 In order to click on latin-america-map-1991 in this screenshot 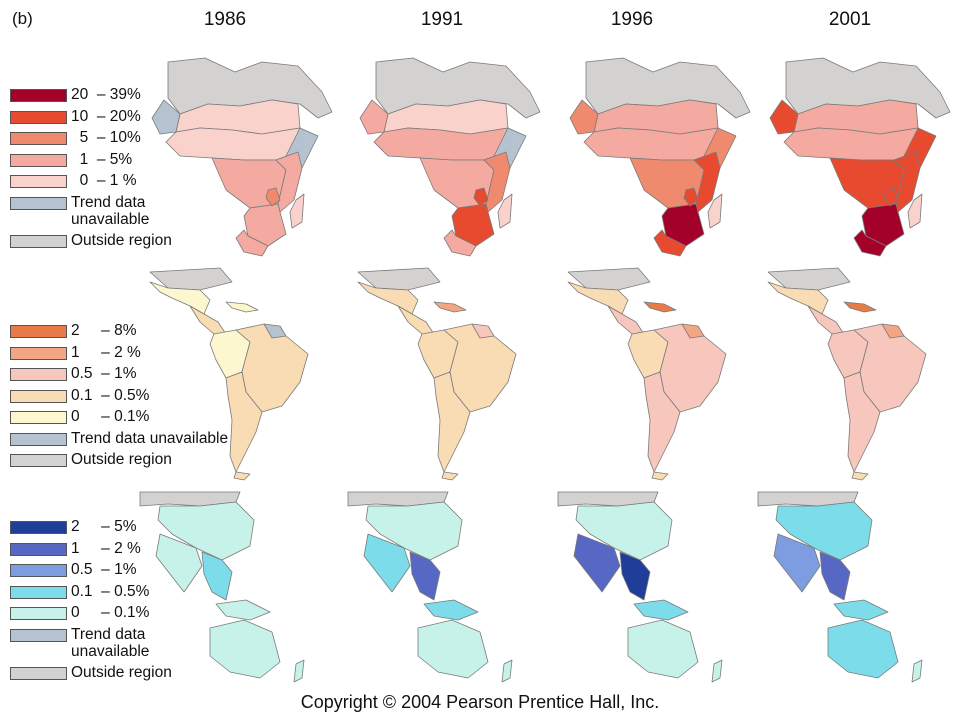, I will do `click(437, 374)`.